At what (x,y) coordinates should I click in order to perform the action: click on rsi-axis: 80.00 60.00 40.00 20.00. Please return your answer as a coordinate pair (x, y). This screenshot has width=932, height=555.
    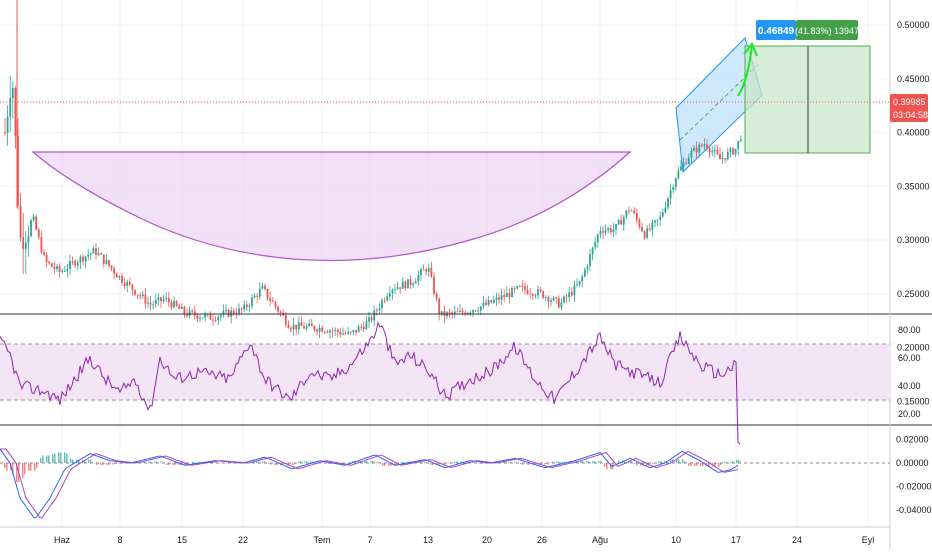
    Looking at the image, I should click on (909, 372).